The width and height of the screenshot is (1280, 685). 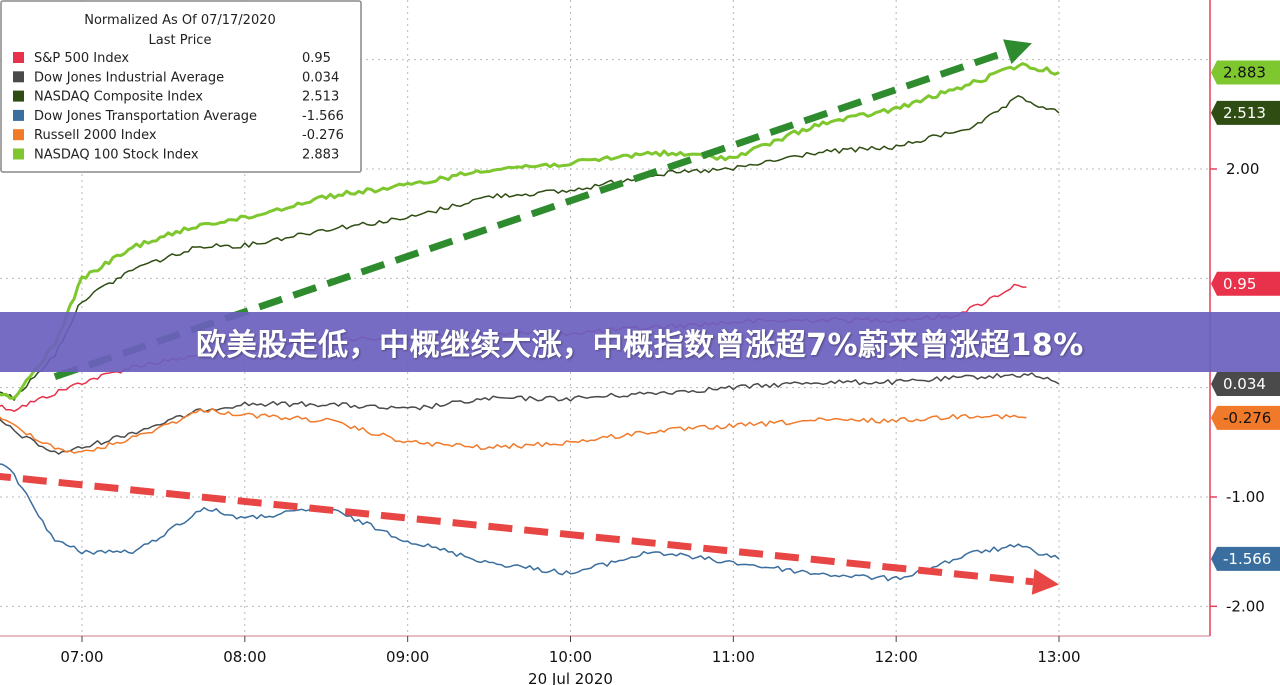 I want to click on legend-series-value: 2.883, so click(x=320, y=155).